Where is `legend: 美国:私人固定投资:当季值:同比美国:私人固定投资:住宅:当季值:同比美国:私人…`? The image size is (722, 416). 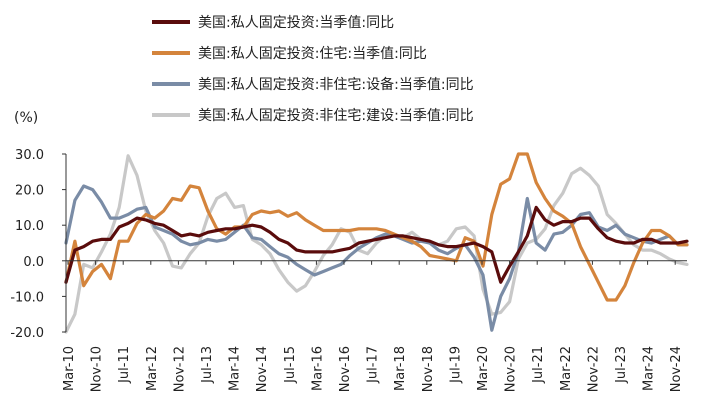
legend: 美国:私人固定投资:当季值:同比美国:私人固定投资:住宅:当季值:同比美国:私人… is located at coordinates (313, 69).